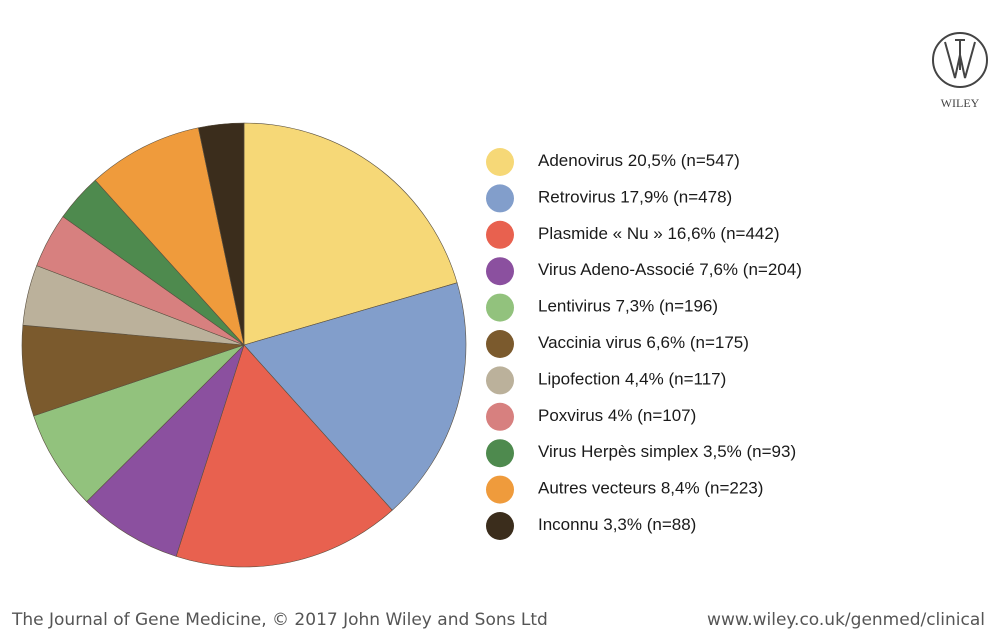 The image size is (994, 638). What do you see at coordinates (772, 452) in the screenshot?
I see `legend-text: (n=93)` at bounding box center [772, 452].